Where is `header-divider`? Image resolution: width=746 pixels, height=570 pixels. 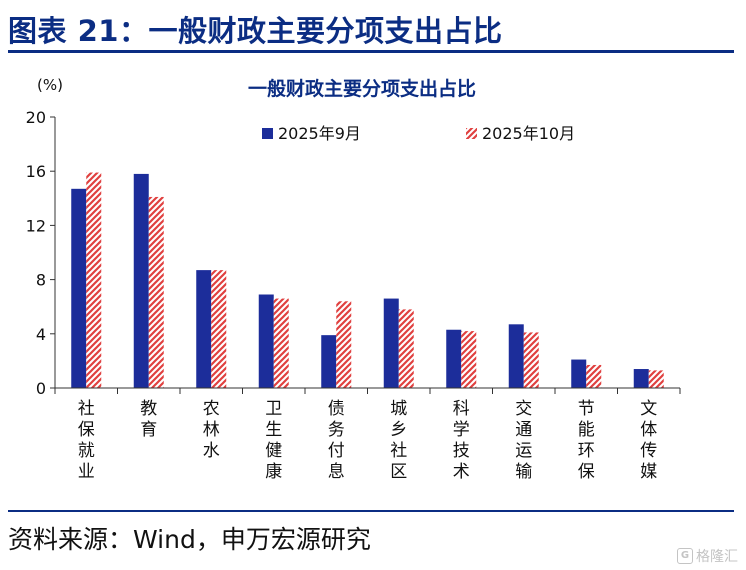 header-divider is located at coordinates (371, 51).